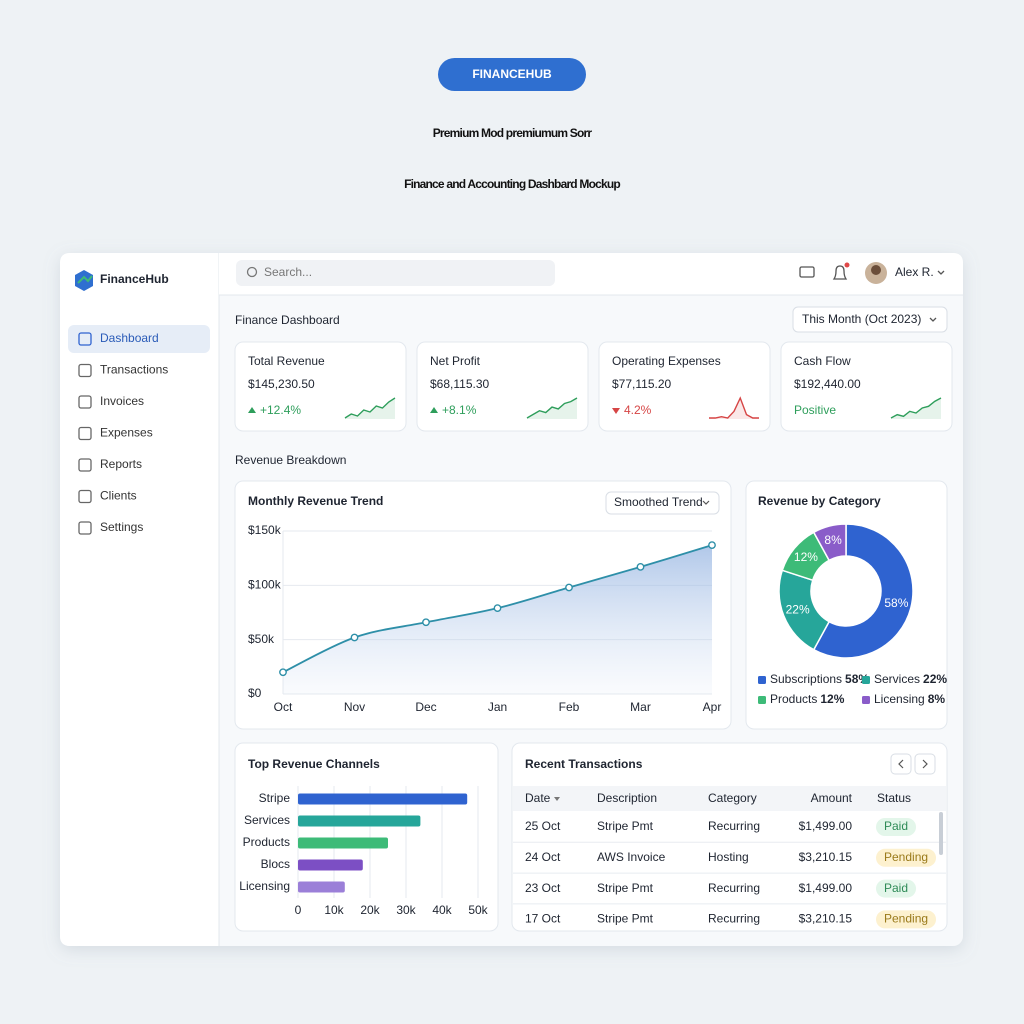 The width and height of the screenshot is (1024, 1024). Describe the element at coordinates (684, 386) in the screenshot. I see `kpi-card` at that location.